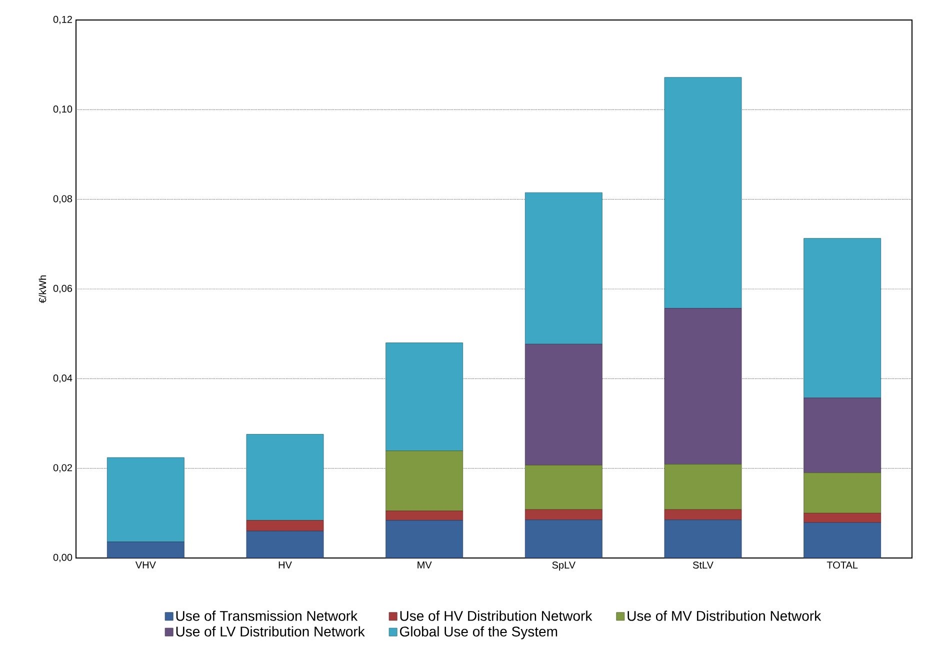 Image resolution: width=952 pixels, height=652 pixels. Describe the element at coordinates (62, 199) in the screenshot. I see `y-tick-label: 0,08` at that location.